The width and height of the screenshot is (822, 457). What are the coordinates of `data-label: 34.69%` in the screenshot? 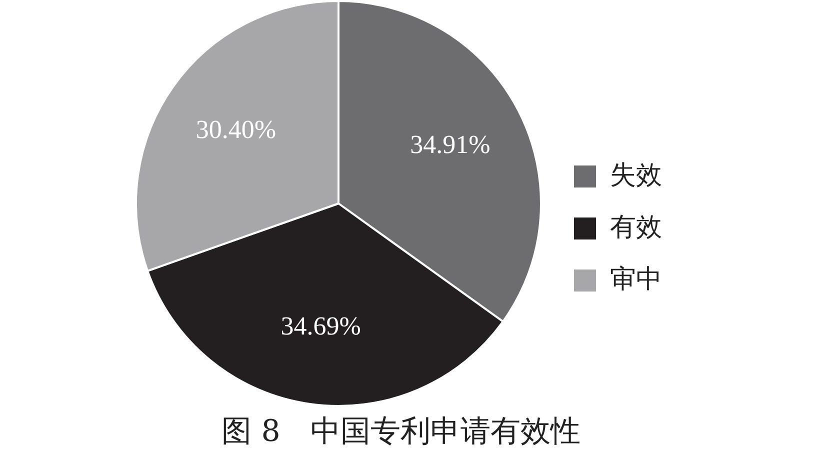 It's located at (320, 326).